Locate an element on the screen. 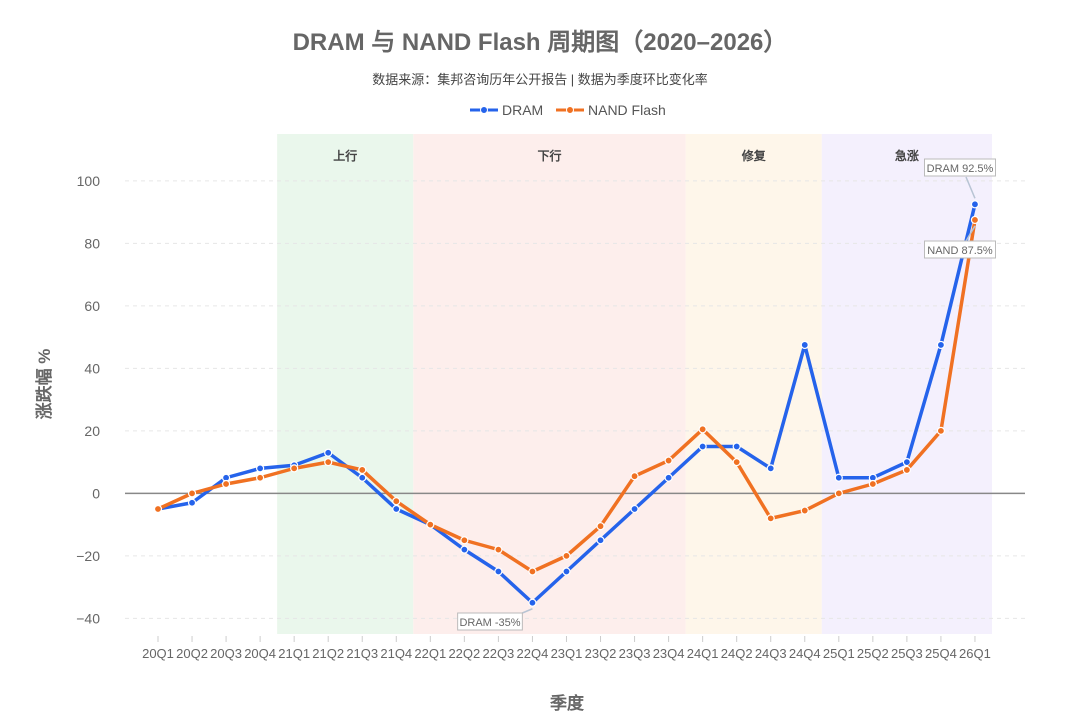 Image resolution: width=1080 pixels, height=725 pixels. x-tick-label: 21Q1 is located at coordinates (294, 653).